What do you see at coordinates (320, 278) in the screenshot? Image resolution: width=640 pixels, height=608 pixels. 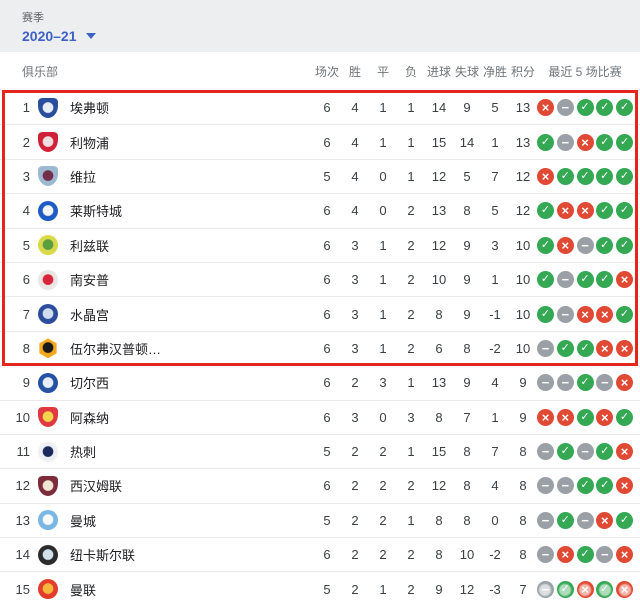 I see `table-row: 6 南安普 6 3 1 2 10 9 1 10` at bounding box center [320, 278].